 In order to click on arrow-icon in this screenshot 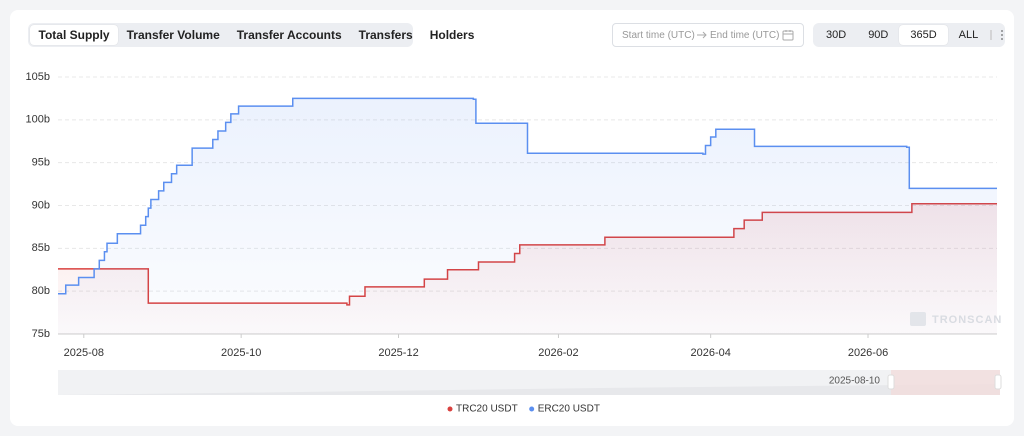, I will do `click(702, 35)`.